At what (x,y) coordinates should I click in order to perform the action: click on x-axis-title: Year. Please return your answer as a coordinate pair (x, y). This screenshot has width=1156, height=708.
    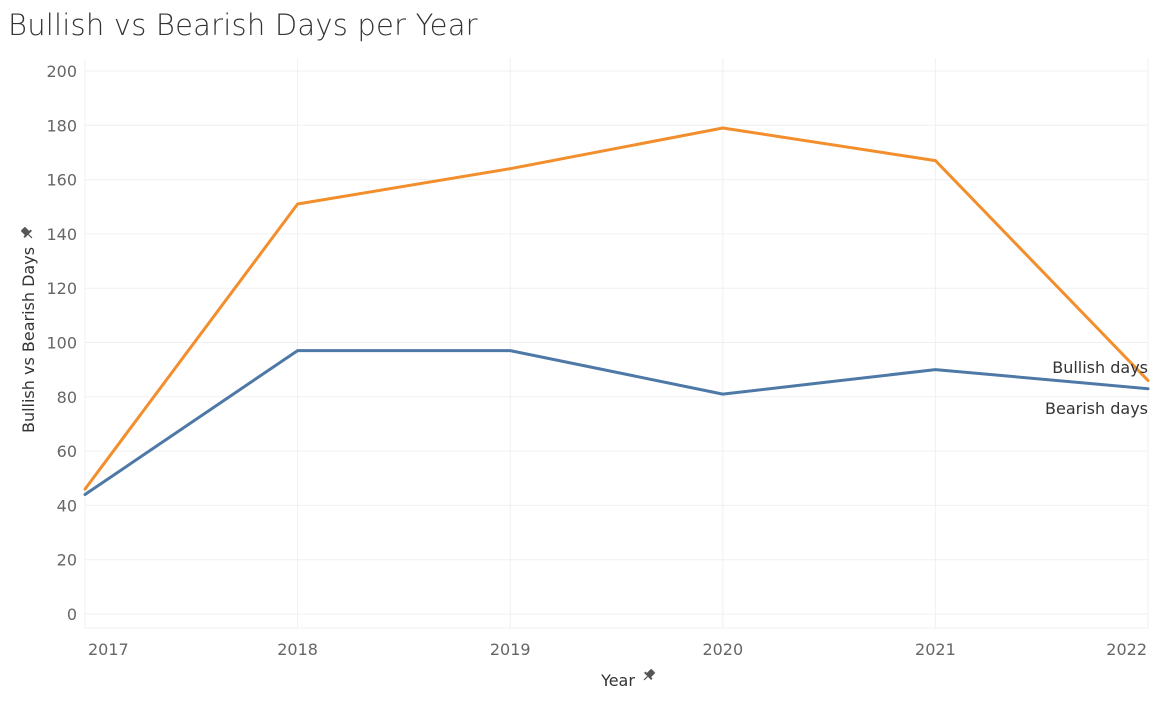
    Looking at the image, I should click on (628, 678).